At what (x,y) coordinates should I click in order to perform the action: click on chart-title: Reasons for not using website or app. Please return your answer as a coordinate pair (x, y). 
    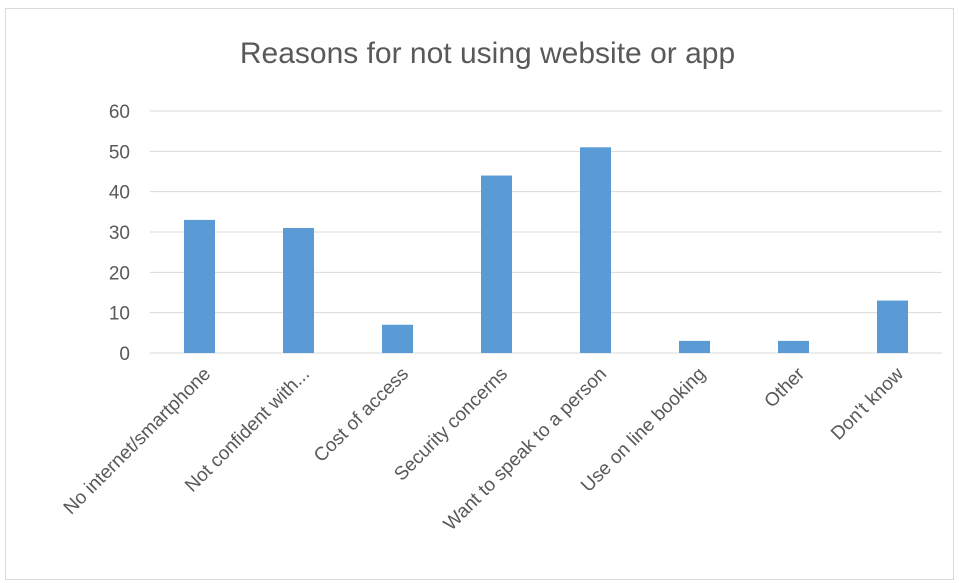
    Looking at the image, I should click on (487, 53).